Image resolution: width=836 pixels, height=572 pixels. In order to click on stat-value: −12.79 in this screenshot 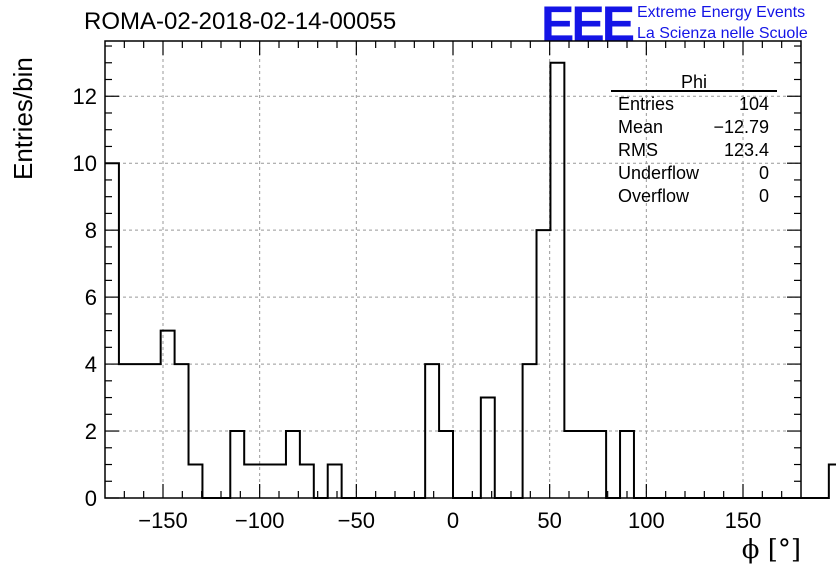, I will do `click(741, 127)`.